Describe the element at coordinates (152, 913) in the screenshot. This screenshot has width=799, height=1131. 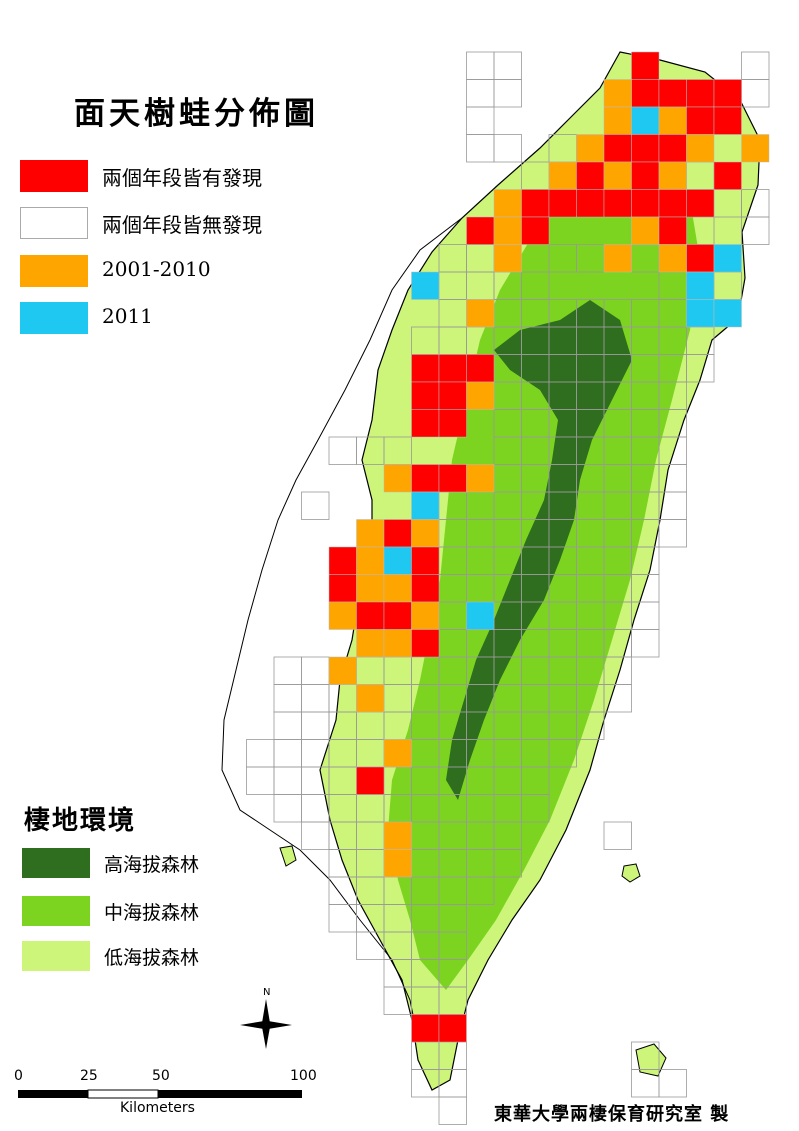
I see `habitat-label: 中海拔森林` at that location.